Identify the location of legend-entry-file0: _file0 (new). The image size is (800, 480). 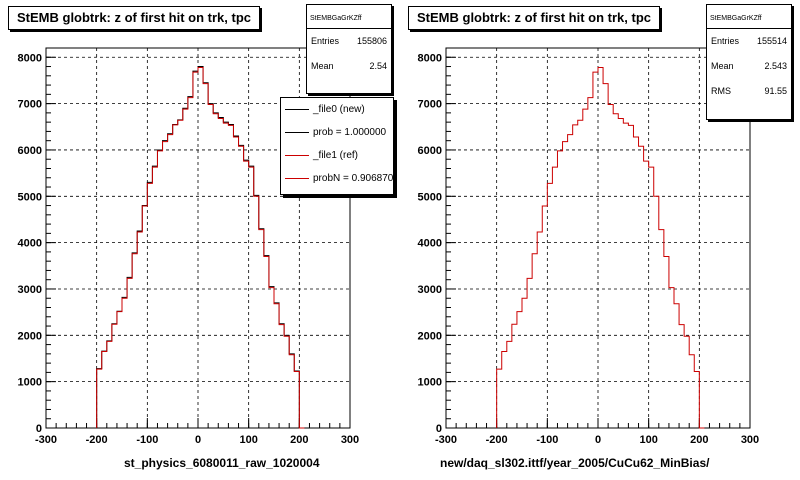
(337, 109).